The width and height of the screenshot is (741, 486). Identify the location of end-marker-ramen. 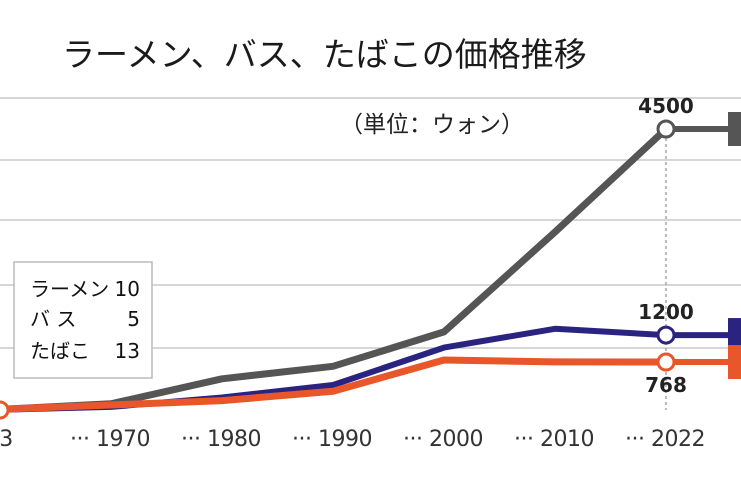
(734, 129).